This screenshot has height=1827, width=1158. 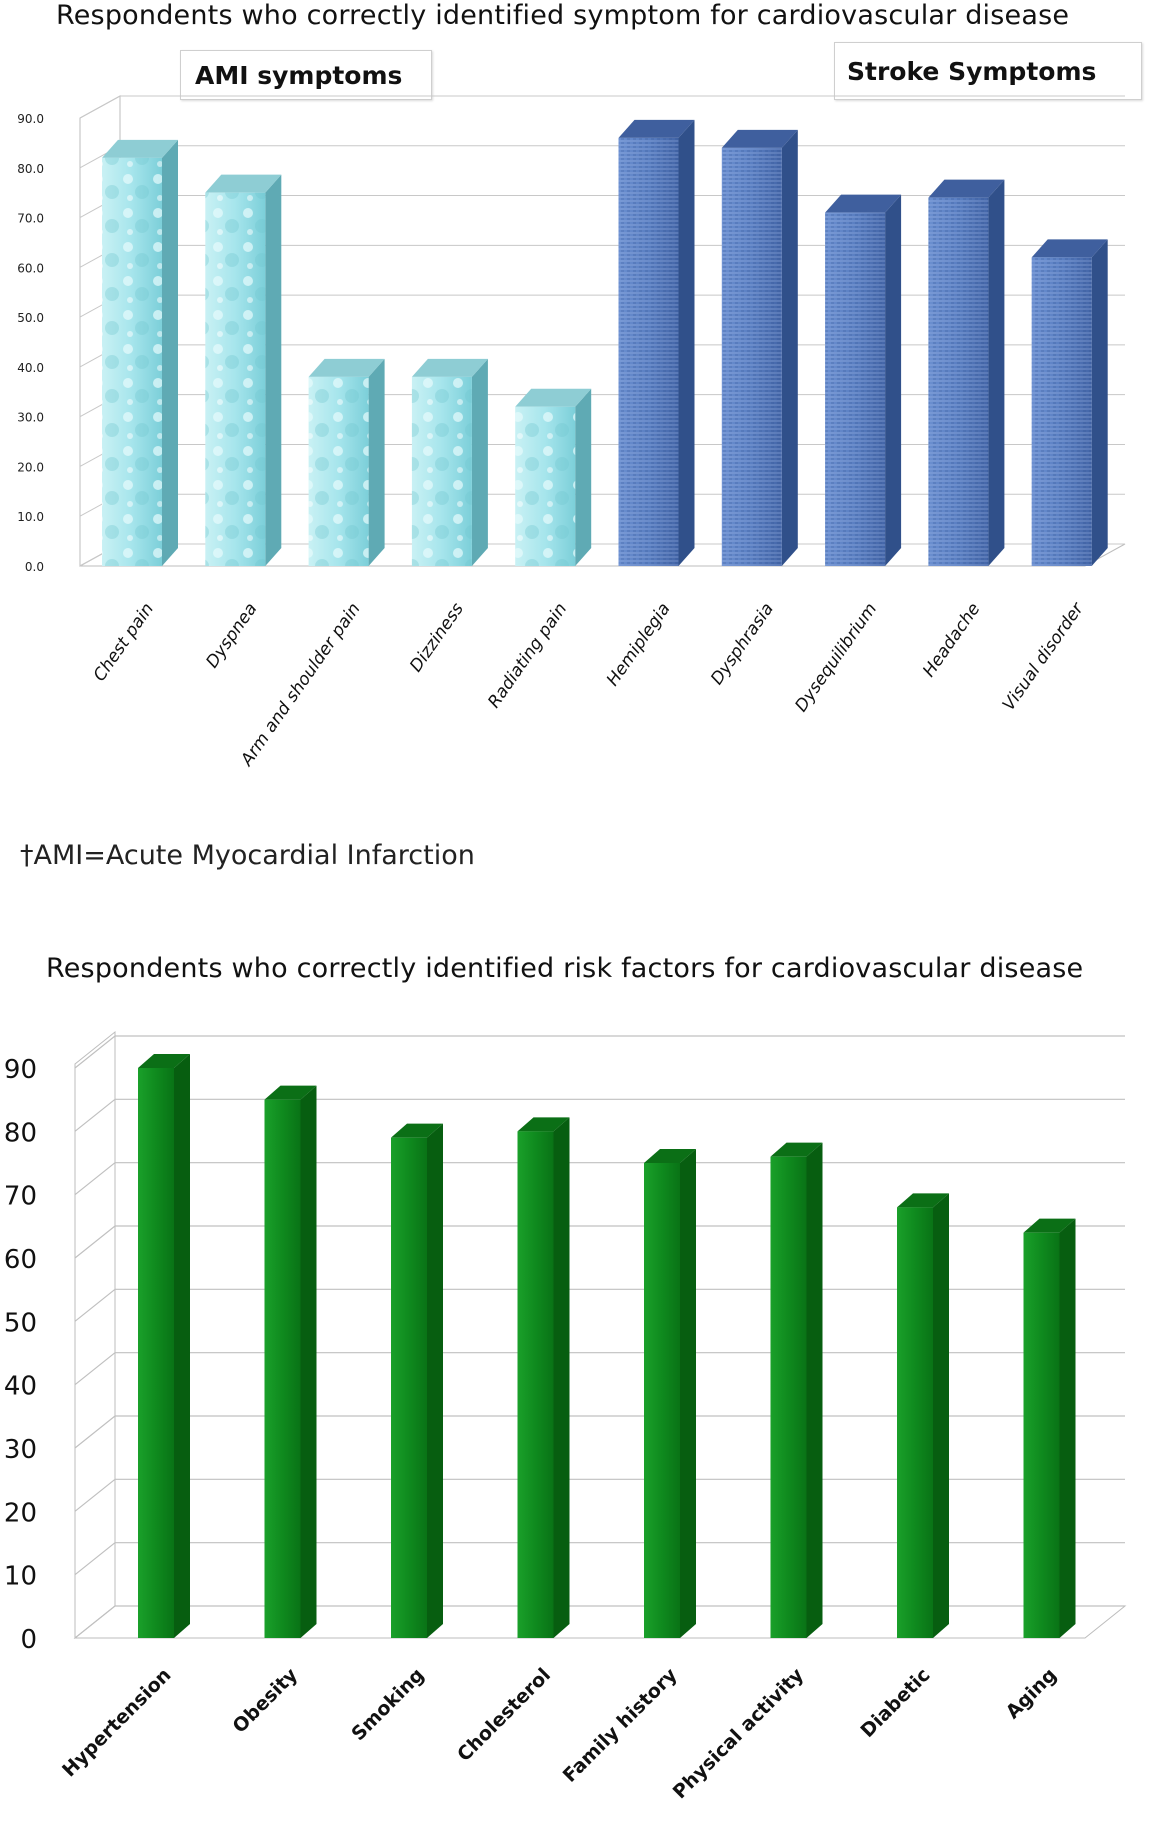 What do you see at coordinates (836, 657) in the screenshot?
I see `x-label-dysequilibrium: Dysequilibrium` at bounding box center [836, 657].